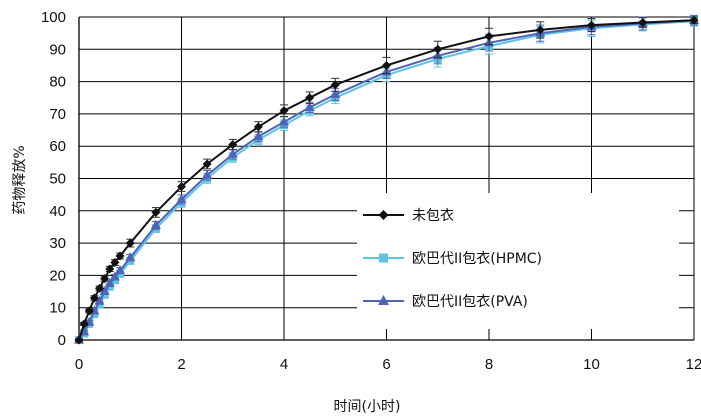 The image size is (701, 420). I want to click on legend-item: 未包衣, so click(408, 216).